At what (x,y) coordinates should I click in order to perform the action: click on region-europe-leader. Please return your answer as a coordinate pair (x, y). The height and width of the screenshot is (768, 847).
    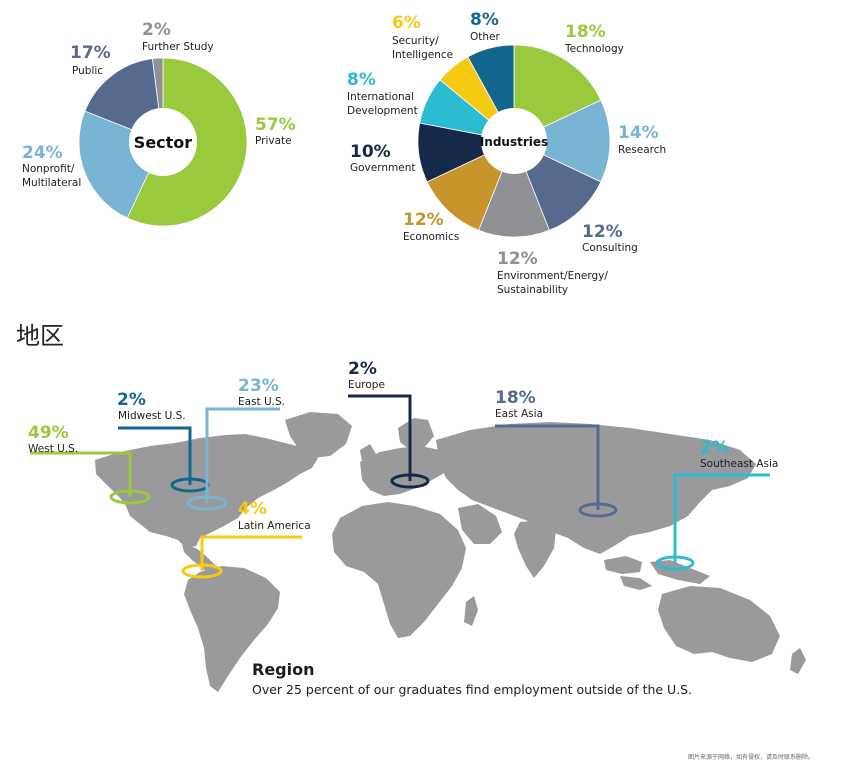
    Looking at the image, I should click on (380, 437).